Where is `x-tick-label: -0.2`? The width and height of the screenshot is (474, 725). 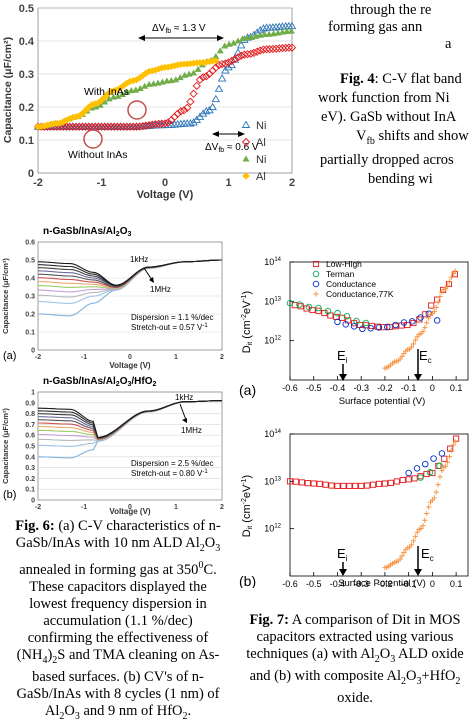
x-tick-label: -0.2 is located at coordinates (385, 388).